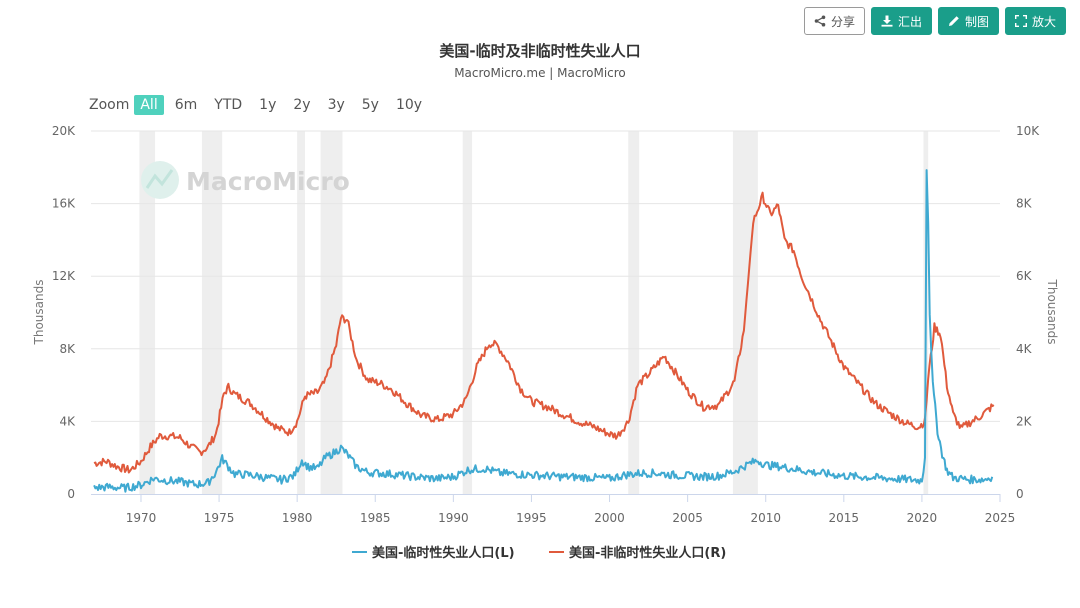  What do you see at coordinates (687, 518) in the screenshot?
I see `x-tick-label-7: 2005` at bounding box center [687, 518].